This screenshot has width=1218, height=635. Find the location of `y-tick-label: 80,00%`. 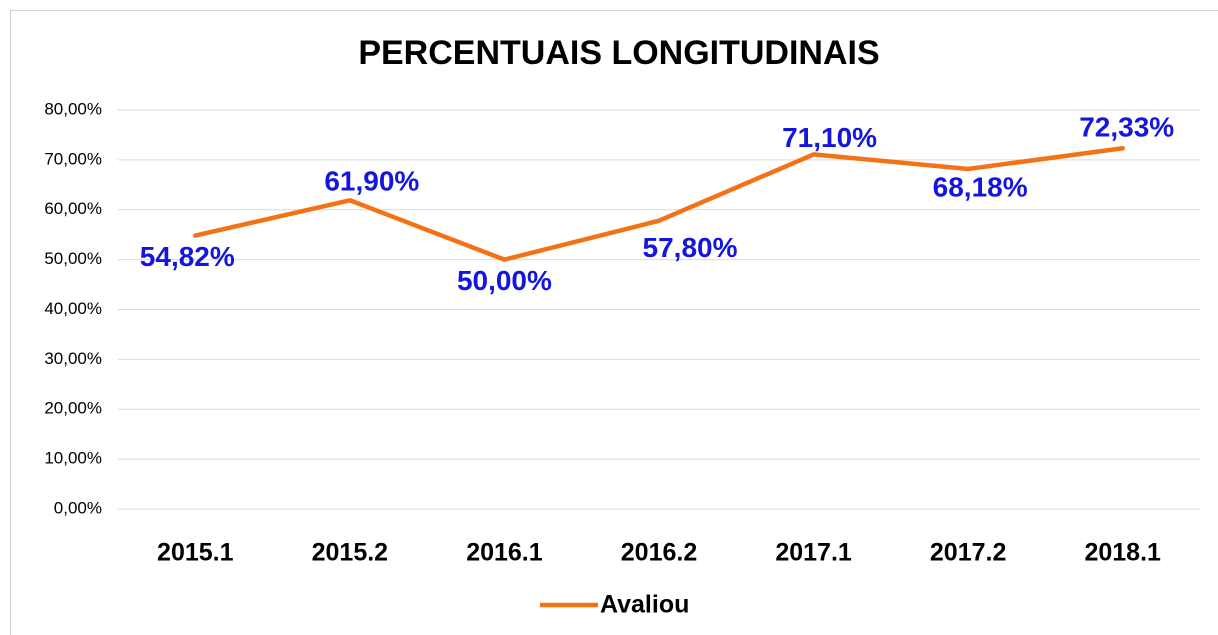

y-tick-label: 80,00% is located at coordinates (73, 108).